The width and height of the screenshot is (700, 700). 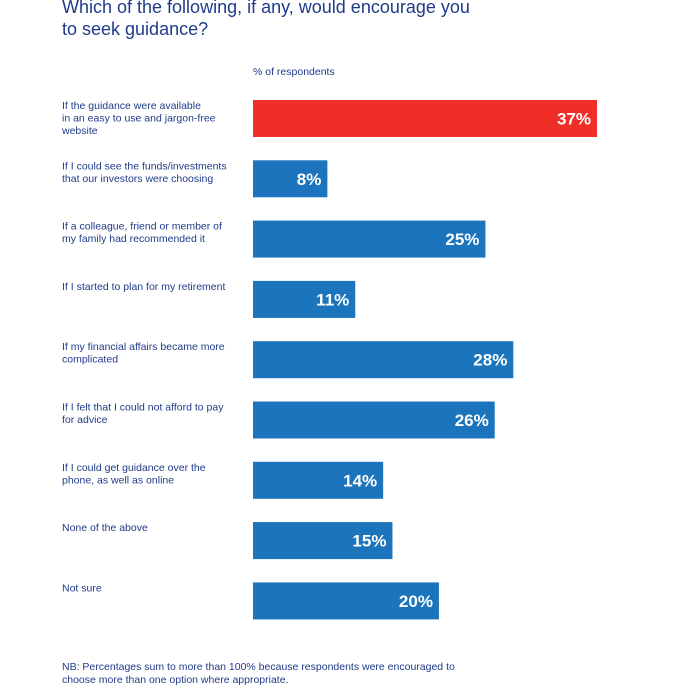 What do you see at coordinates (294, 72) in the screenshot?
I see `unit-label: % of respondents` at bounding box center [294, 72].